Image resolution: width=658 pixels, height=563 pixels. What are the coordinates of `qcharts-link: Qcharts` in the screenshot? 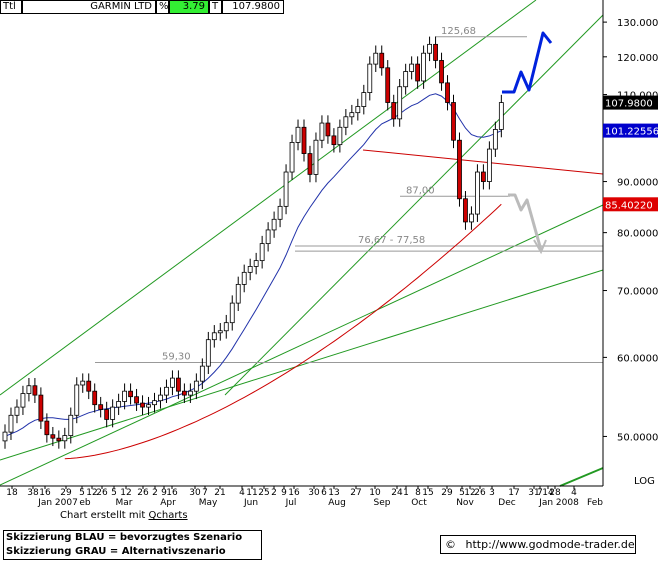 It's located at (168, 515).